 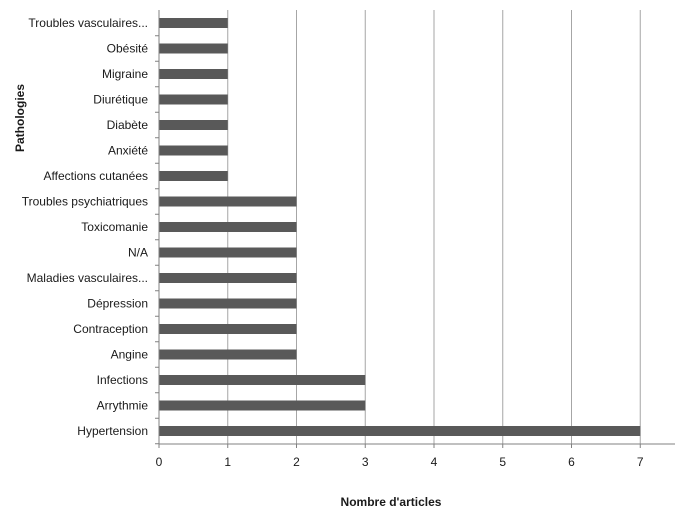 What do you see at coordinates (123, 406) in the screenshot?
I see `category-label-1: Arrythmie` at bounding box center [123, 406].